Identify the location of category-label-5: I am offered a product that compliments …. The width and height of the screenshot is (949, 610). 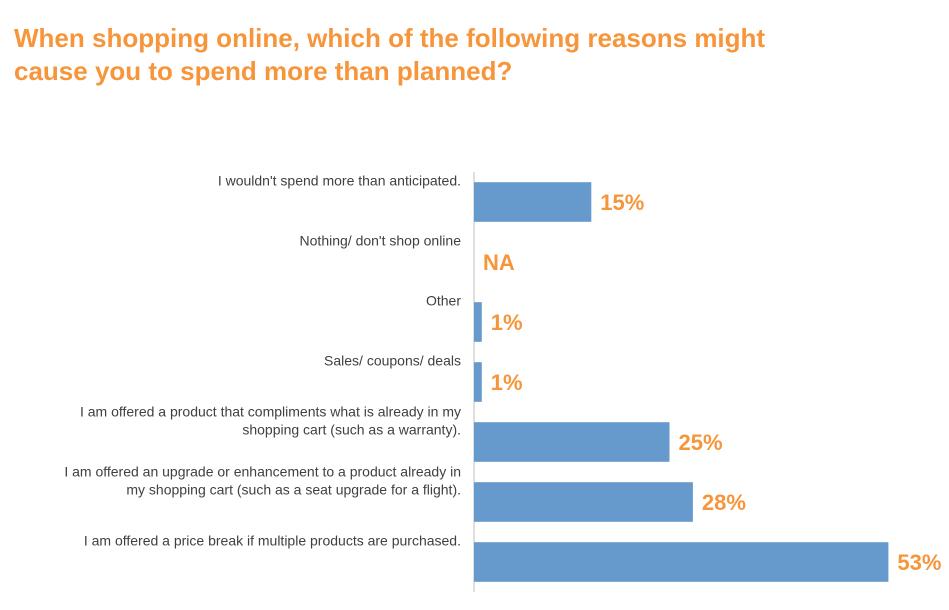
(270, 420).